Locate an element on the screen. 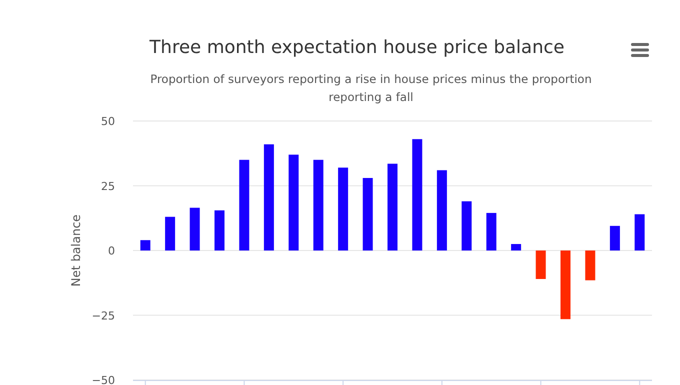 This screenshot has width=680, height=385. y-tick-label: −25 is located at coordinates (103, 315).